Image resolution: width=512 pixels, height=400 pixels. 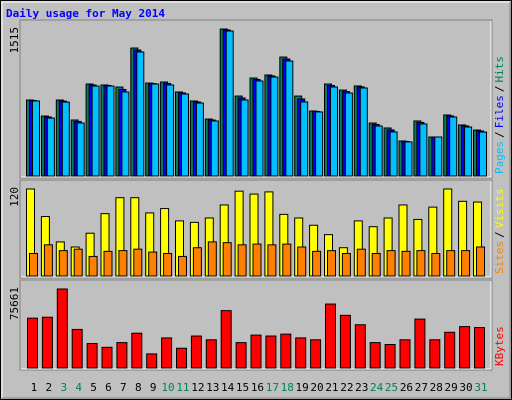 I want to click on x-tick-label: 16, so click(x=257, y=387).